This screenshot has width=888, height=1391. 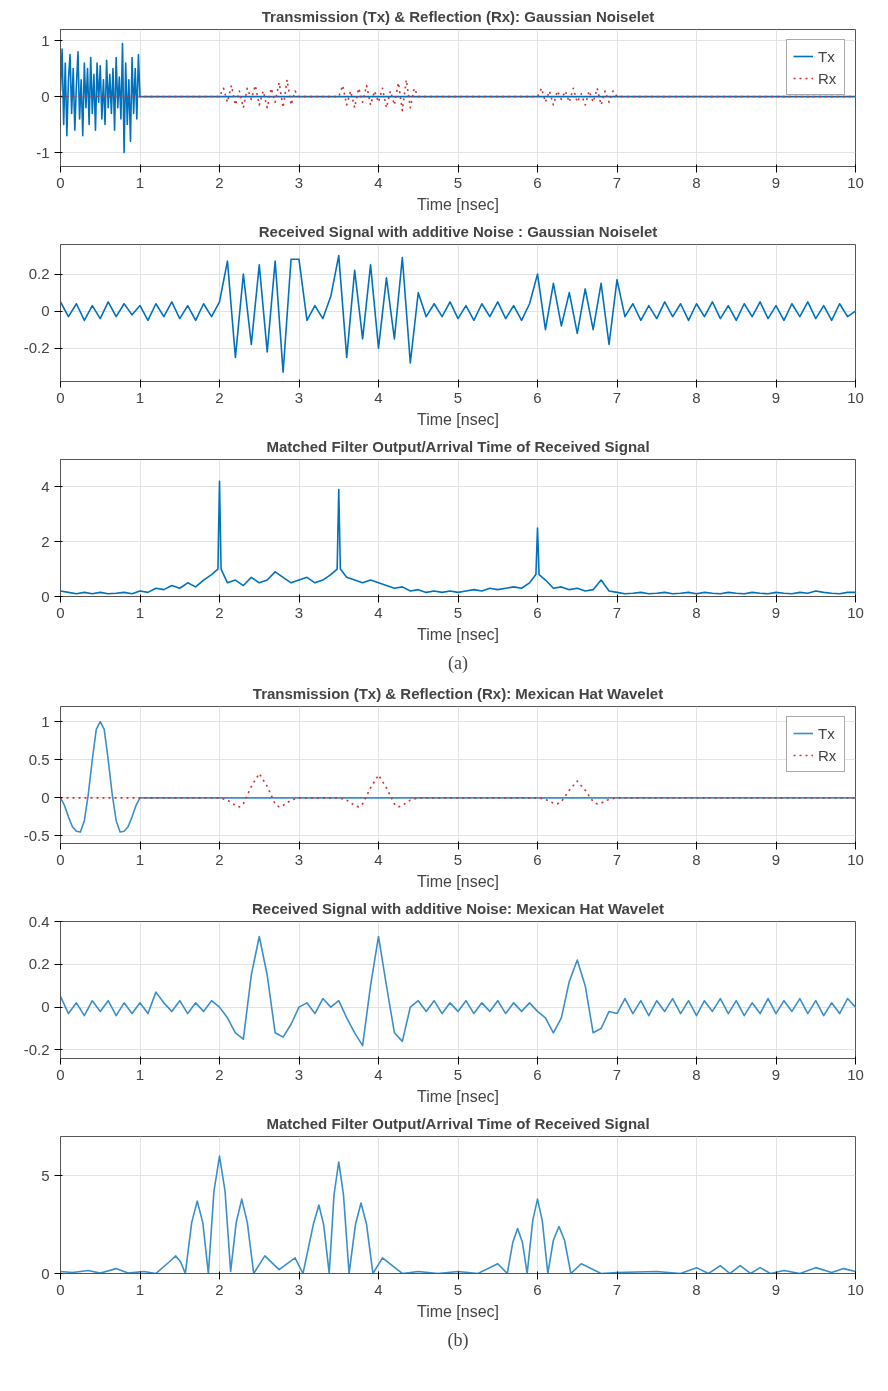 What do you see at coordinates (458, 16) in the screenshot?
I see `chart-title: Transmission (Tx) & Reflection (Rx): Gaussian Noiselet` at bounding box center [458, 16].